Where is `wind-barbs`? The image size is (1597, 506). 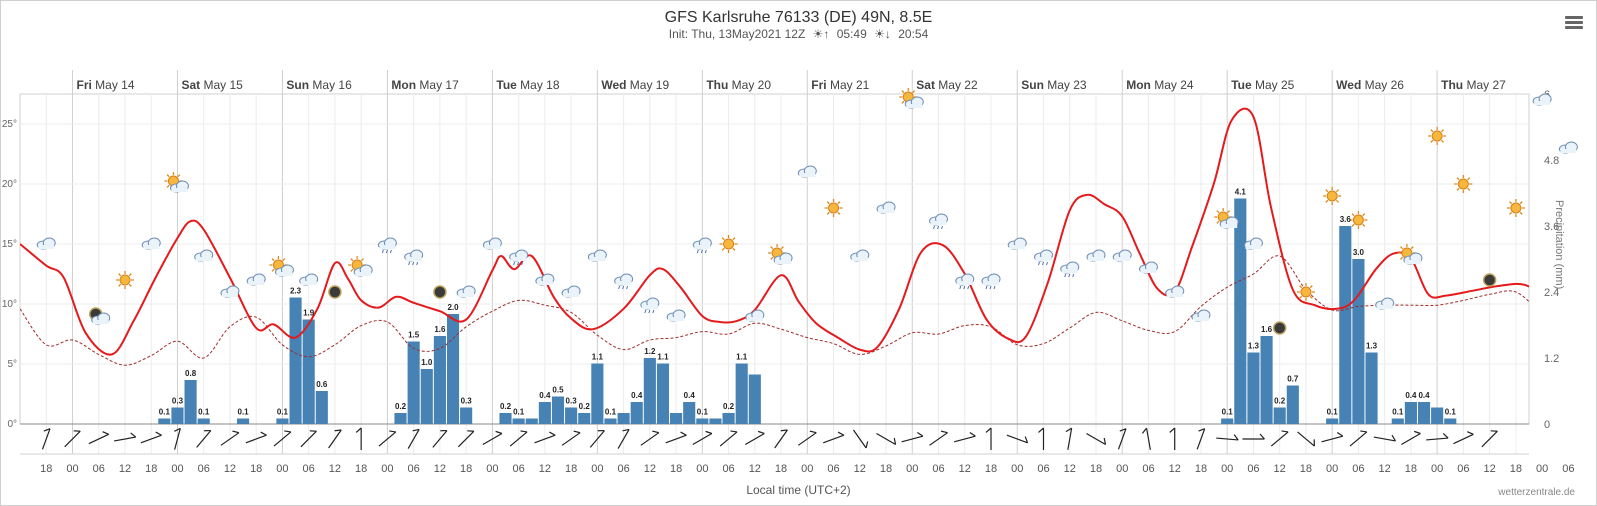
wind-barbs is located at coordinates (769, 438).